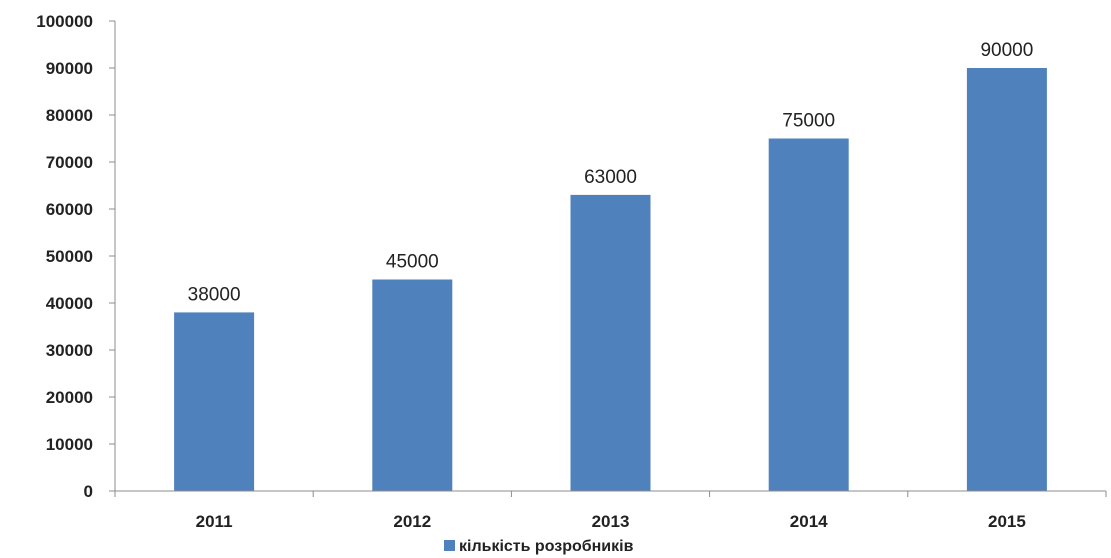  I want to click on x-tick-label: 2012, so click(412, 521).